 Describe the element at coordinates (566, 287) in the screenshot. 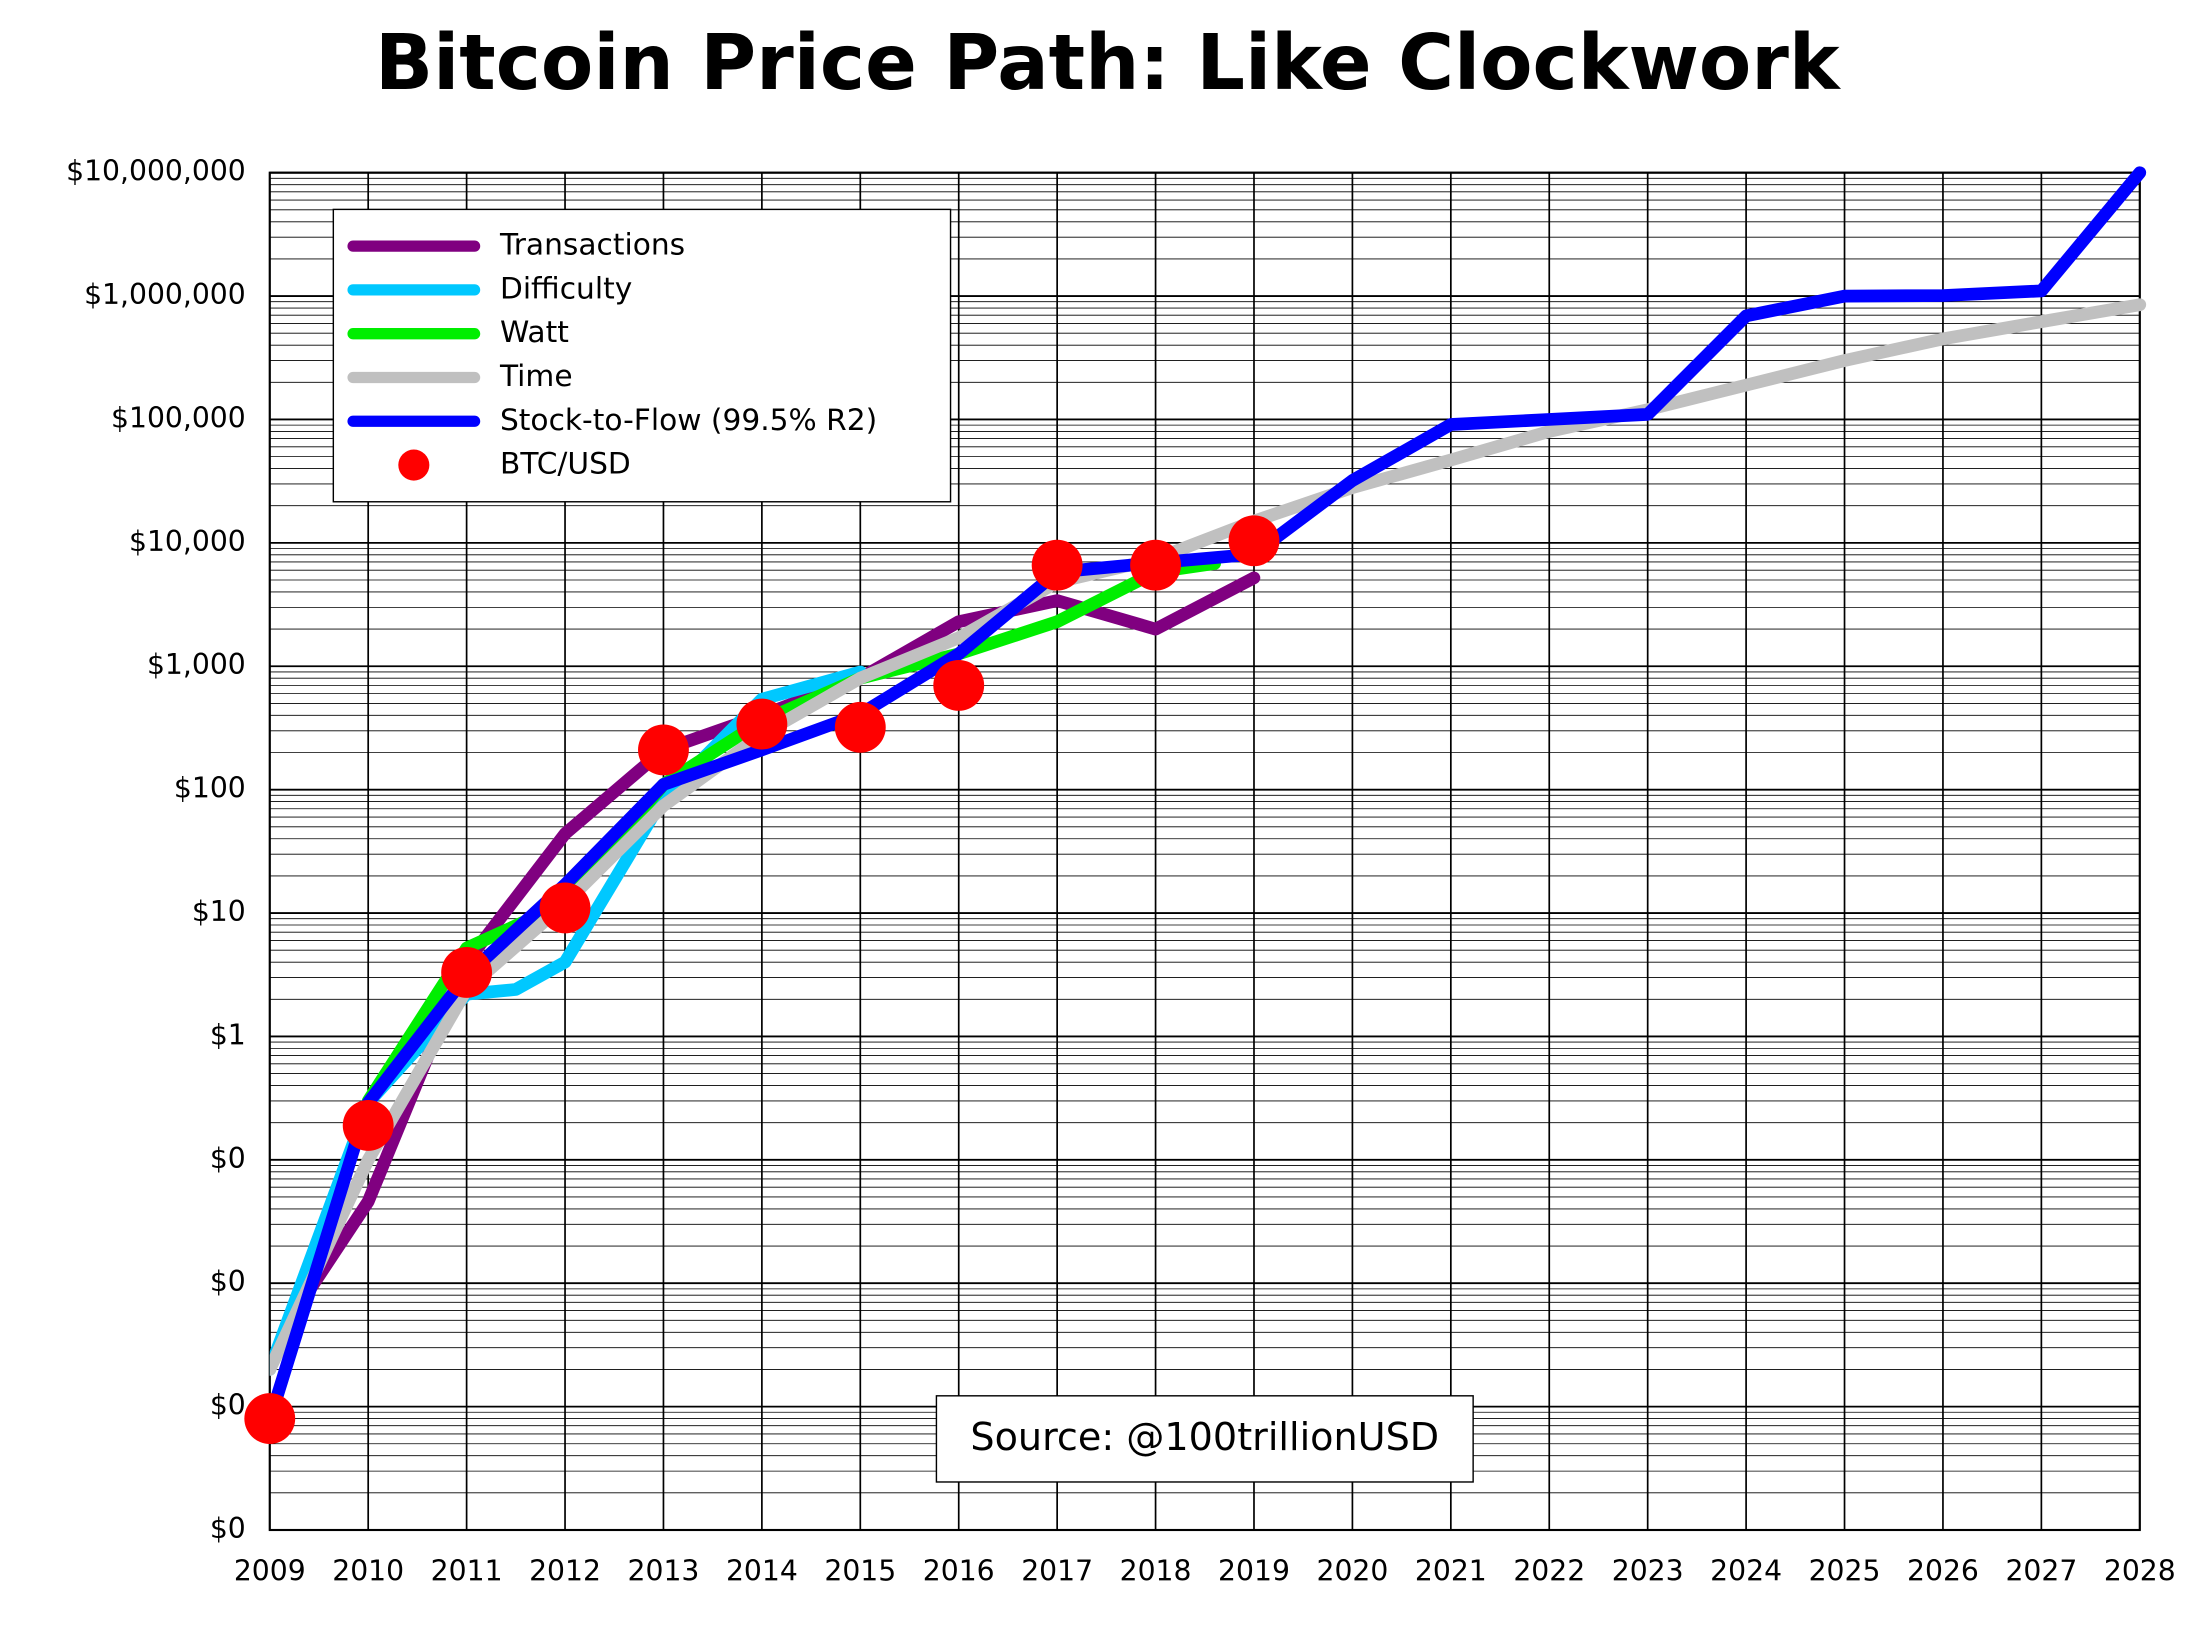

I see `legend-label: Difficulty` at that location.